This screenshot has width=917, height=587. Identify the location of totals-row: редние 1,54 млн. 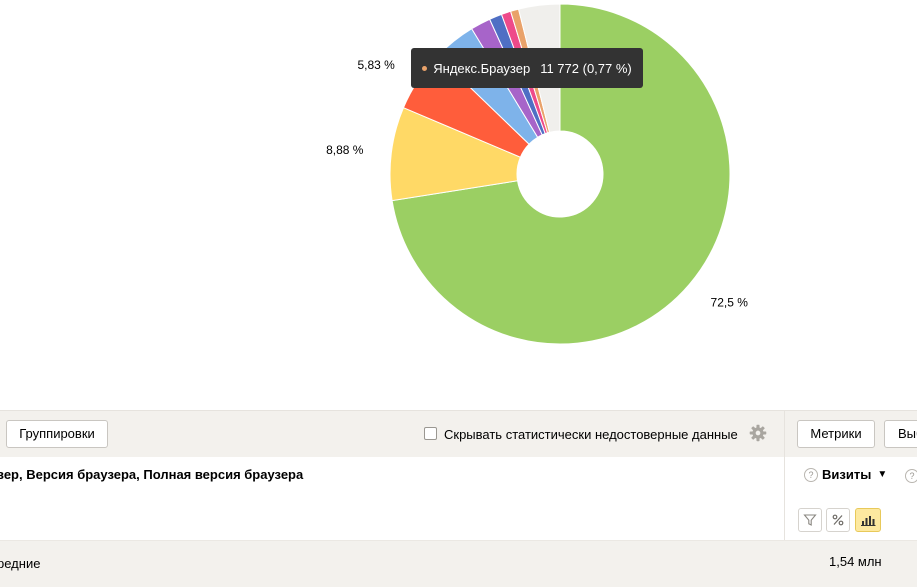
(458, 563).